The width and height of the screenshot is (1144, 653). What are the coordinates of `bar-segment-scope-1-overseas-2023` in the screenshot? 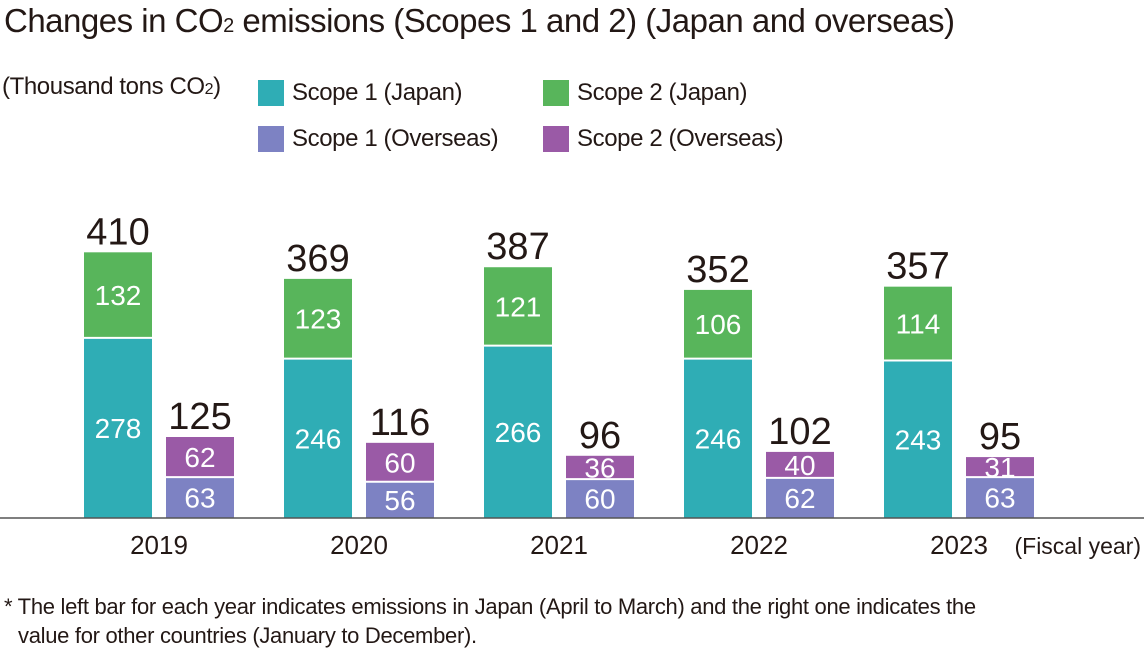 It's located at (1000, 497).